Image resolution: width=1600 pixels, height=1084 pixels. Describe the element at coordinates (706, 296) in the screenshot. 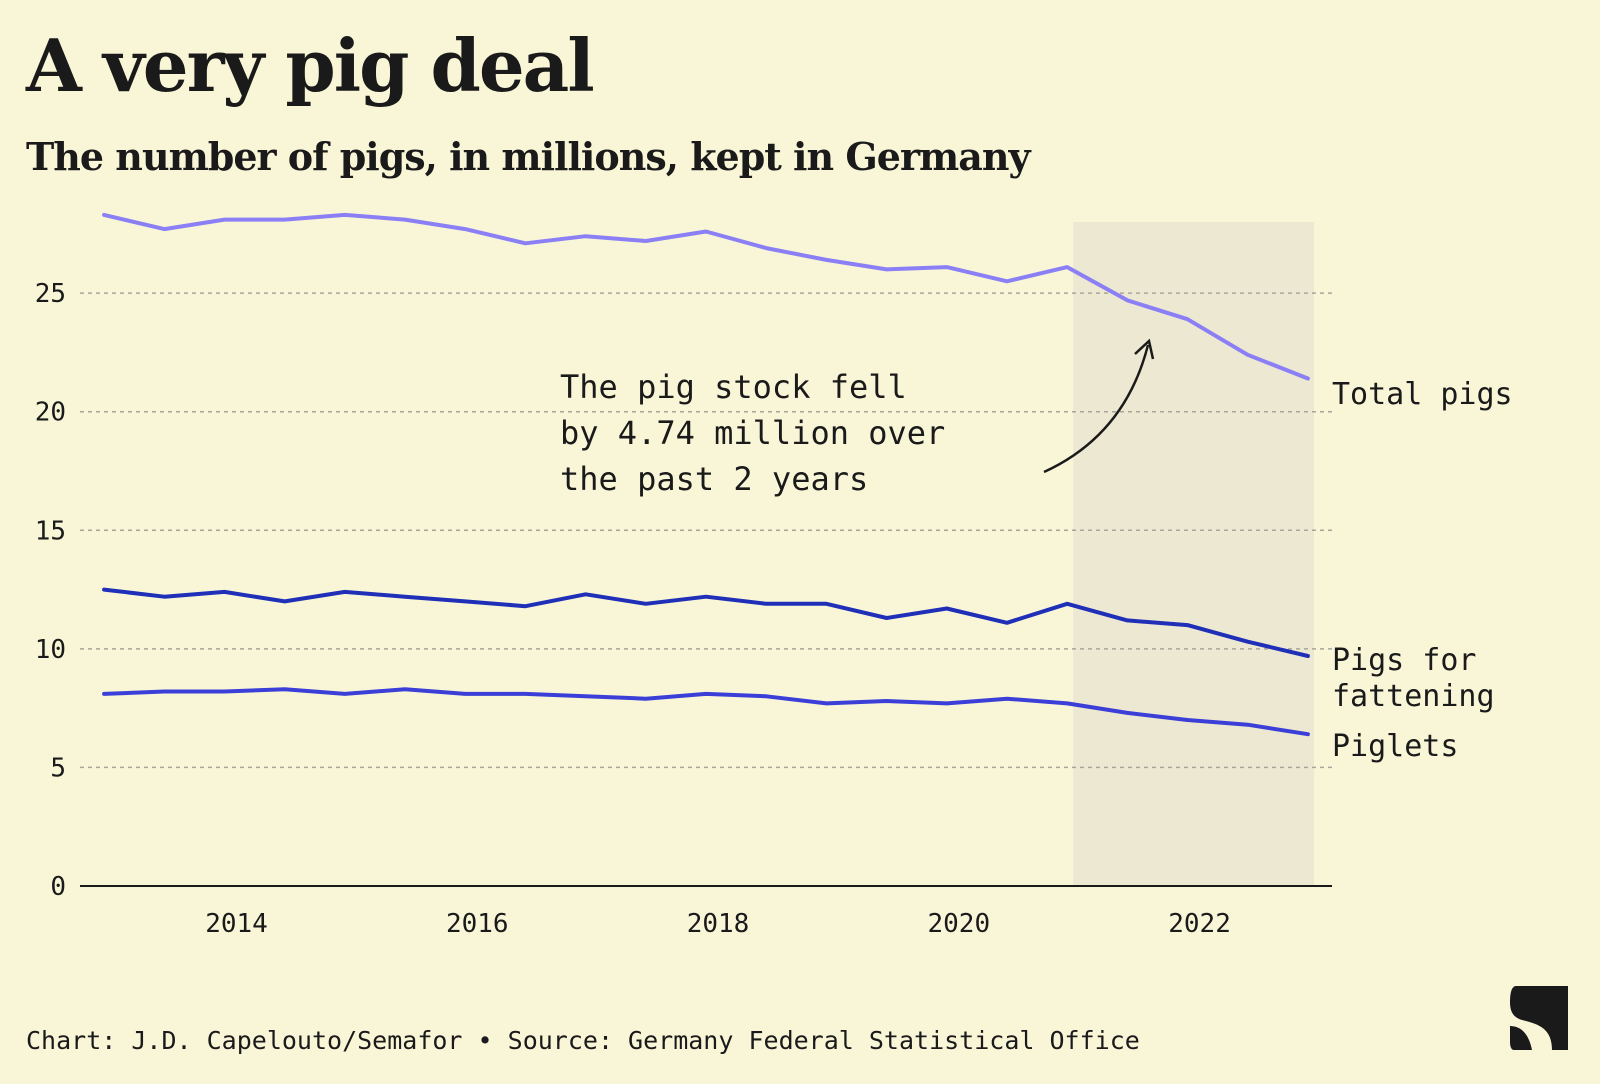

I see `series-line-total-pigs` at that location.